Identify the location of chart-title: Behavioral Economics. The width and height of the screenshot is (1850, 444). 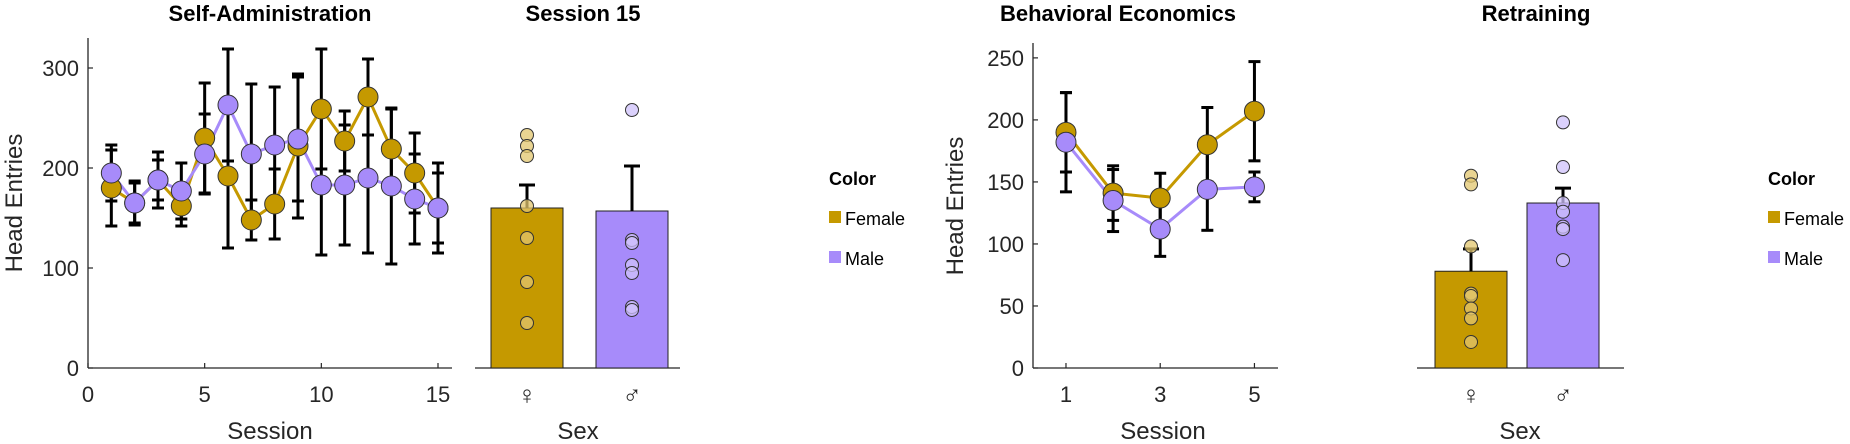
(1118, 13).